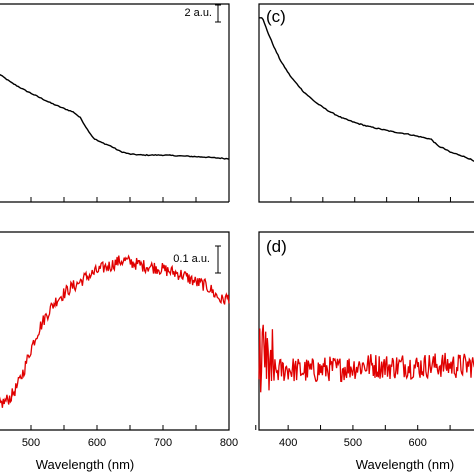 This screenshot has width=474, height=474. What do you see at coordinates (198, 13) in the screenshot?
I see `panel-a-scale-label: 2 a.u.` at bounding box center [198, 13].